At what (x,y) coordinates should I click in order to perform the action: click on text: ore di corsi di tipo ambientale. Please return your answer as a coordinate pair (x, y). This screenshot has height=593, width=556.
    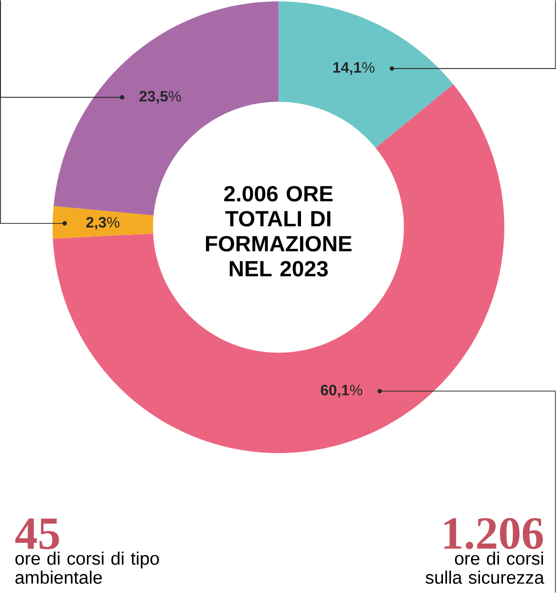
    Looking at the image, I should click on (87, 568).